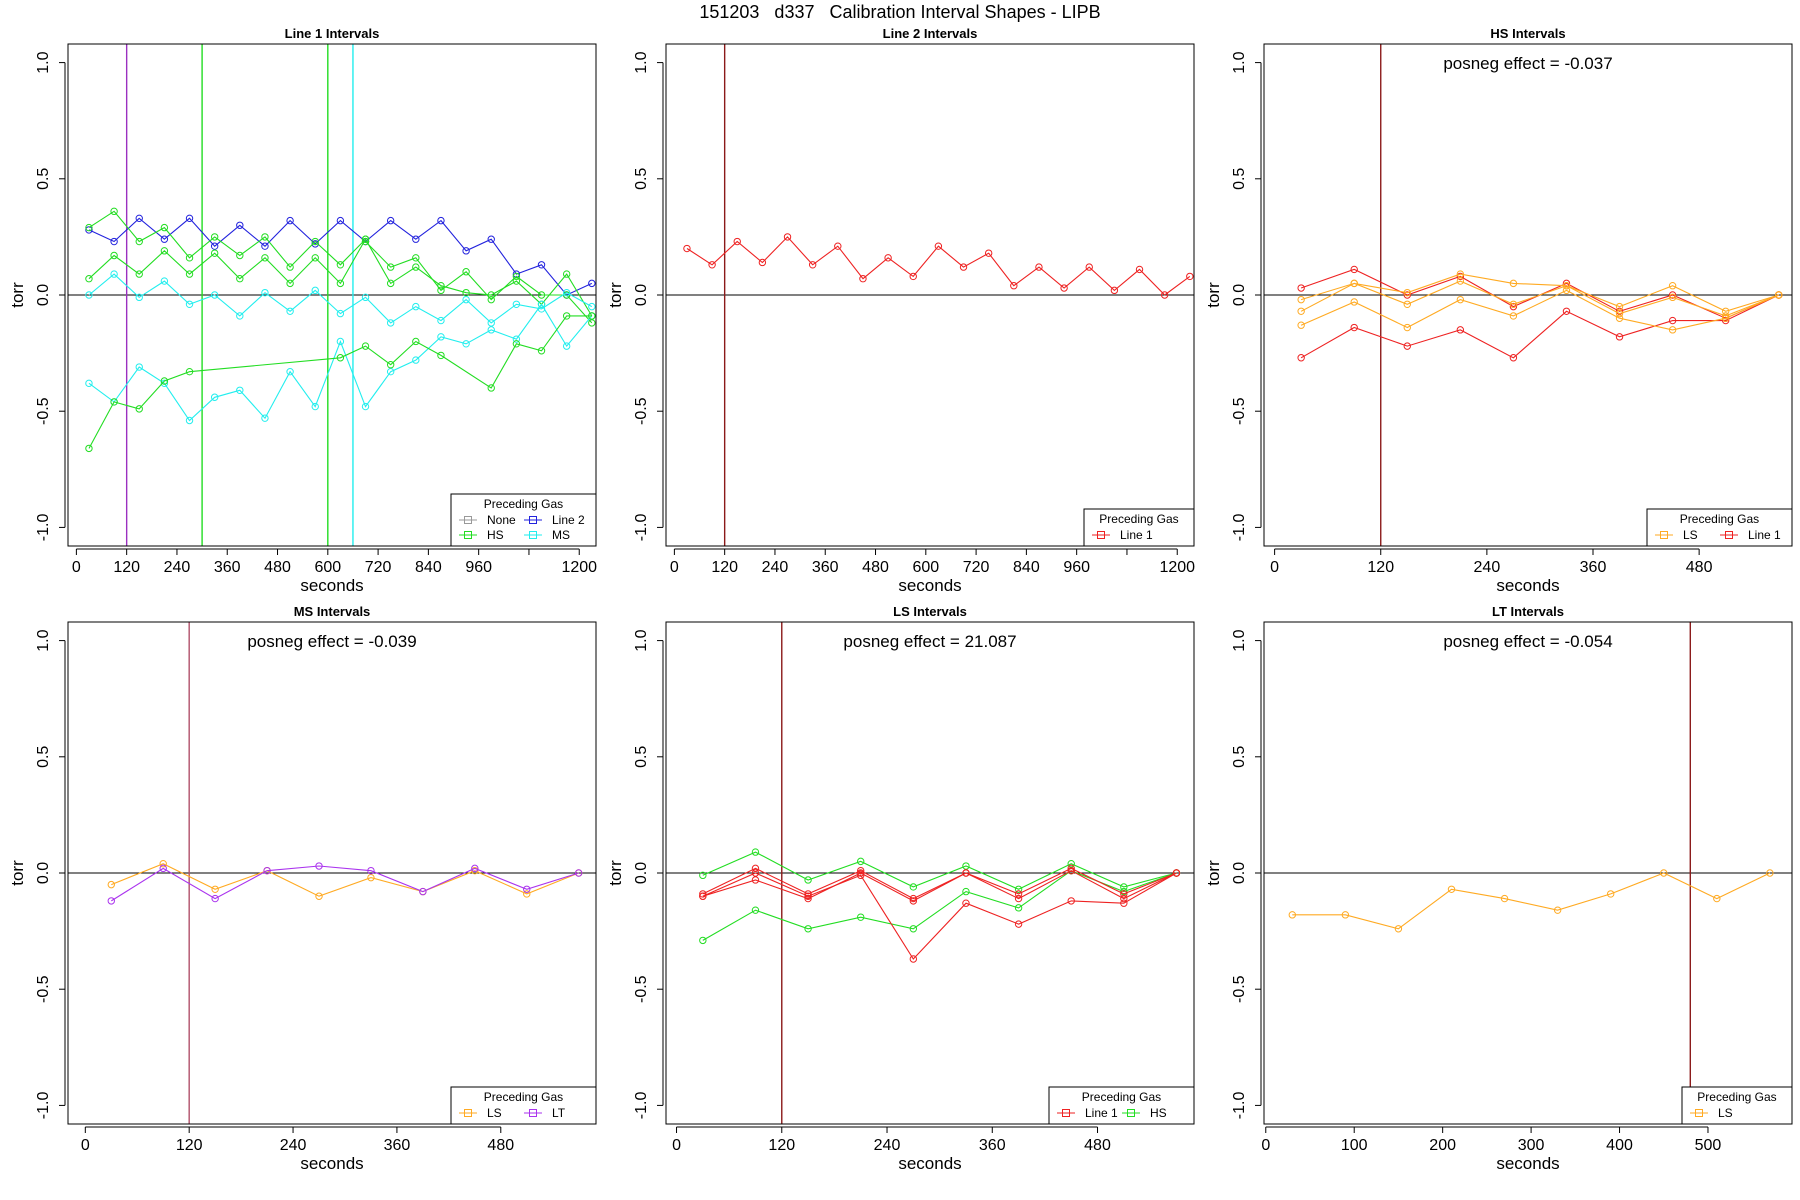 This screenshot has width=1800, height=1200. I want to click on x-tick-label: 840, so click(428, 567).